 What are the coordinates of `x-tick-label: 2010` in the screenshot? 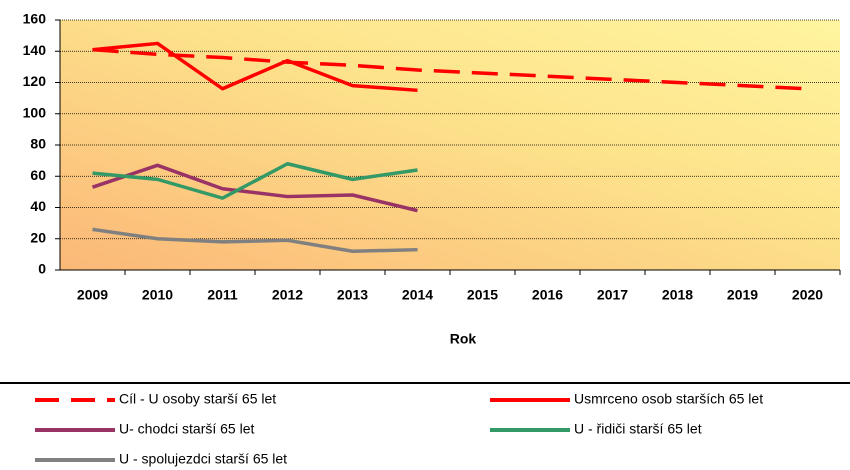 It's located at (157, 295).